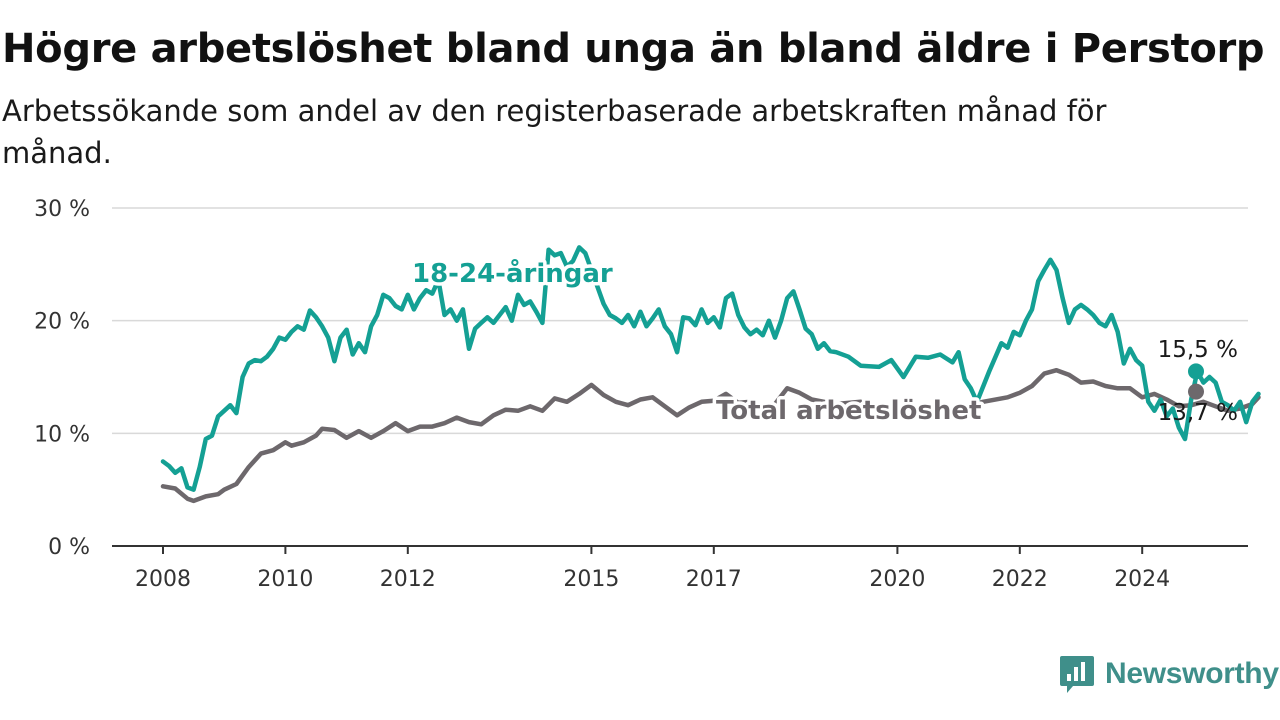  I want to click on x-tick-label: 2024, so click(1142, 579).